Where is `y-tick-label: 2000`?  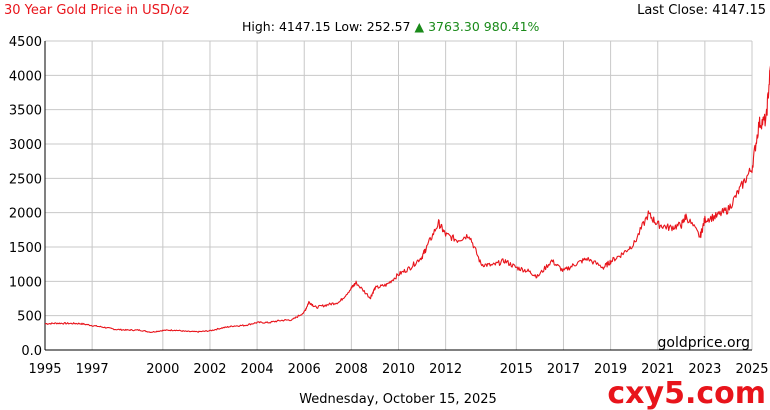 y-tick-label: 2000 is located at coordinates (25, 214).